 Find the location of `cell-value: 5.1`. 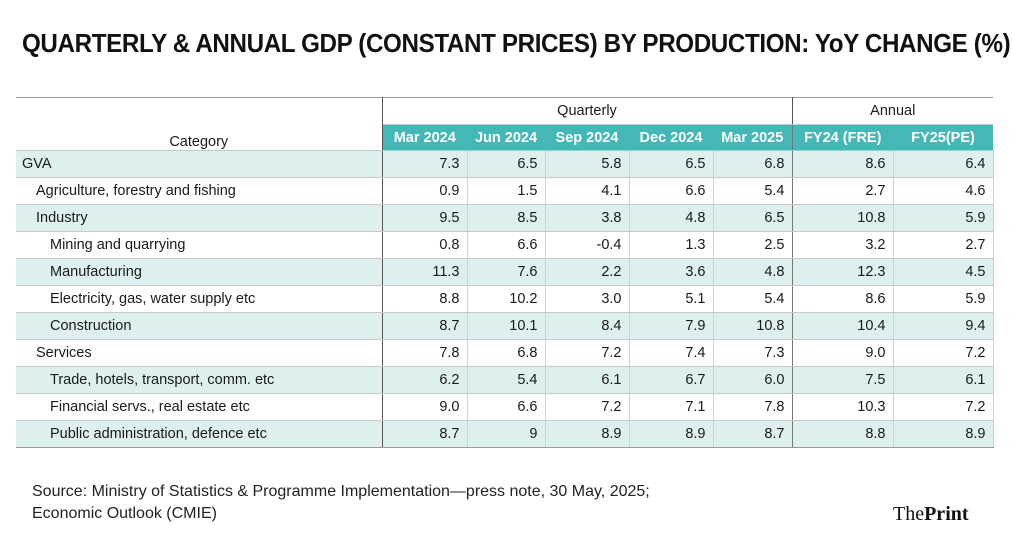

cell-value: 5.1 is located at coordinates (671, 299).